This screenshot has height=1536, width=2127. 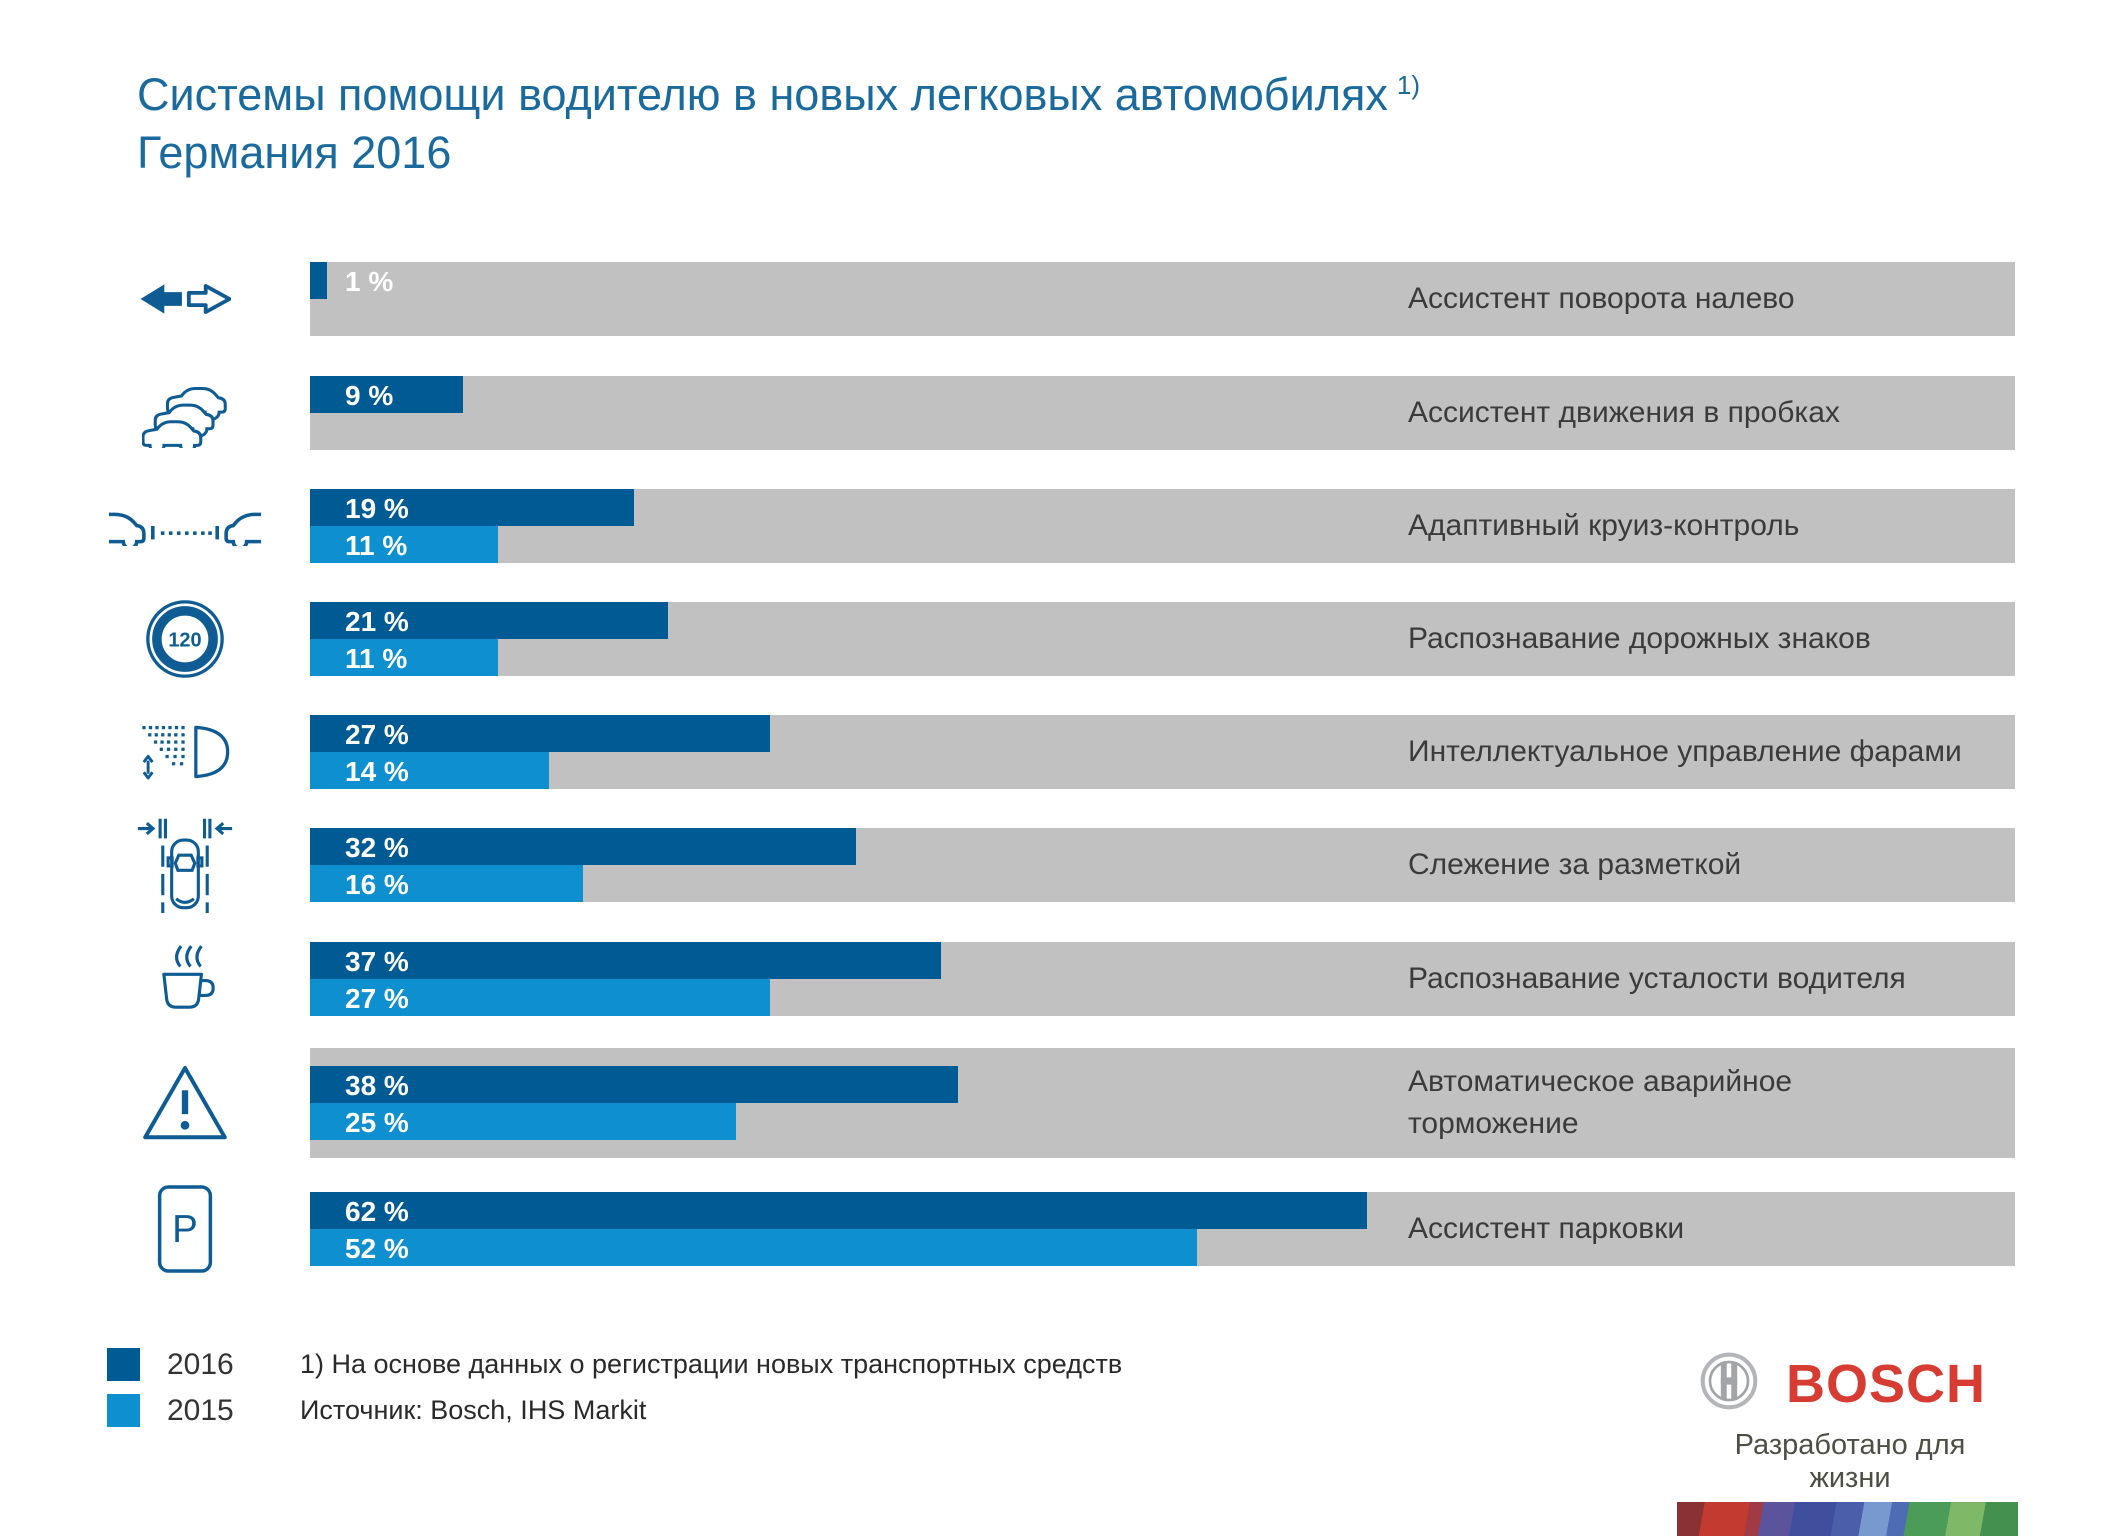 What do you see at coordinates (185, 299) in the screenshot?
I see `left-turn-arrows-icon` at bounding box center [185, 299].